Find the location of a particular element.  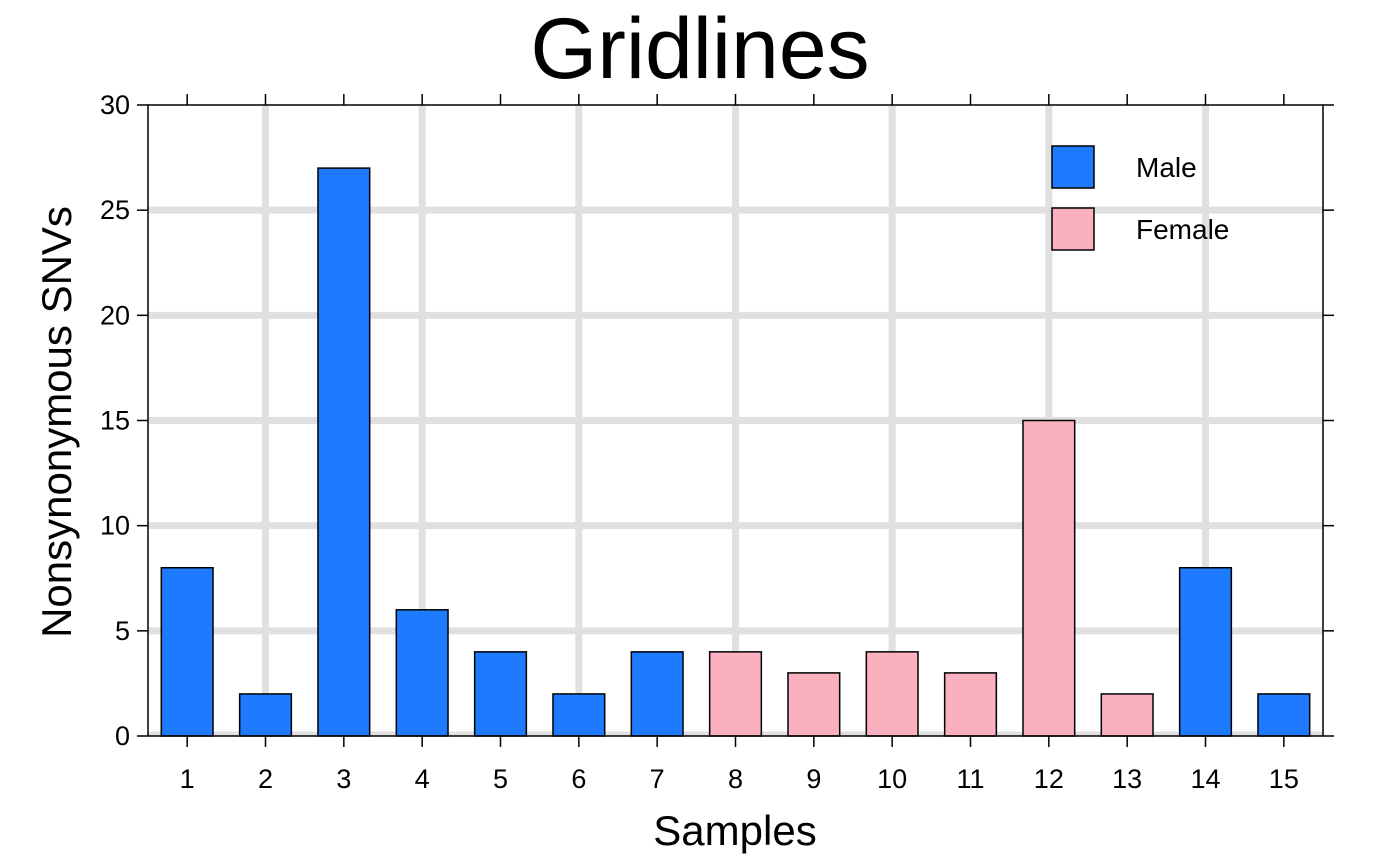

legend-label-male: Male is located at coordinates (1166, 167).